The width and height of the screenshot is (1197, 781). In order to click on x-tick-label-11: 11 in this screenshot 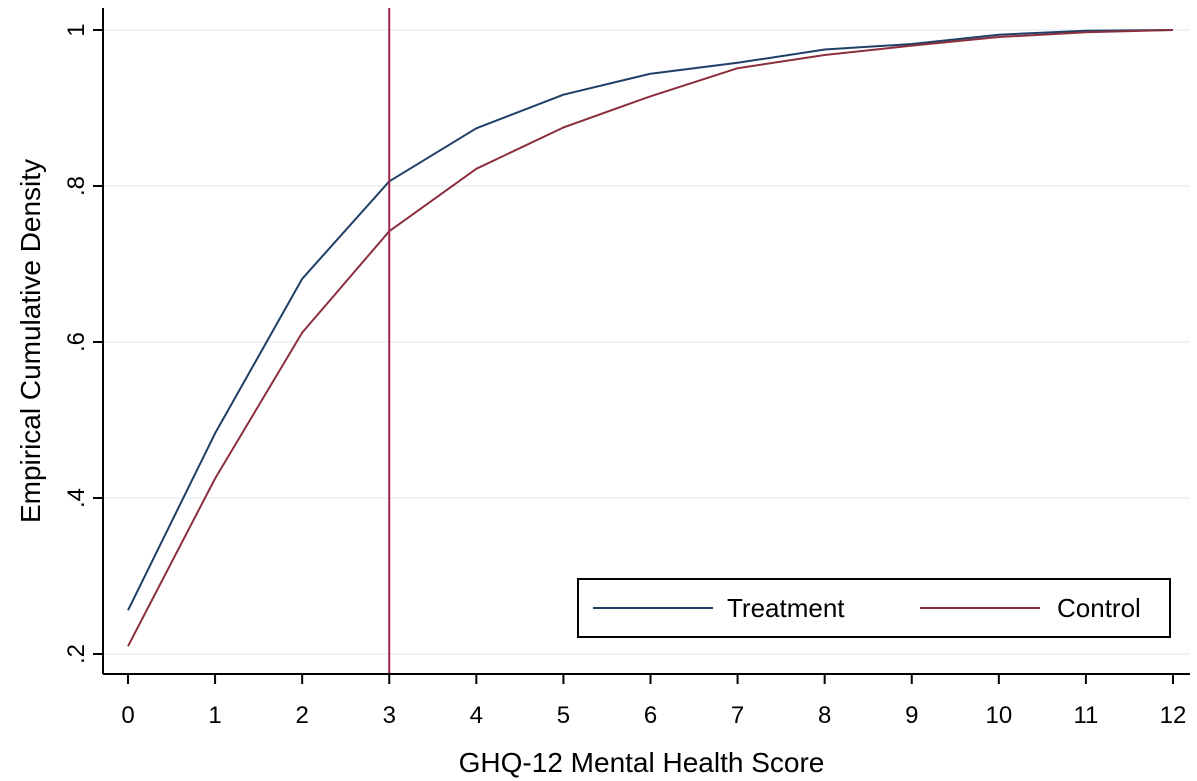, I will do `click(1085, 715)`.